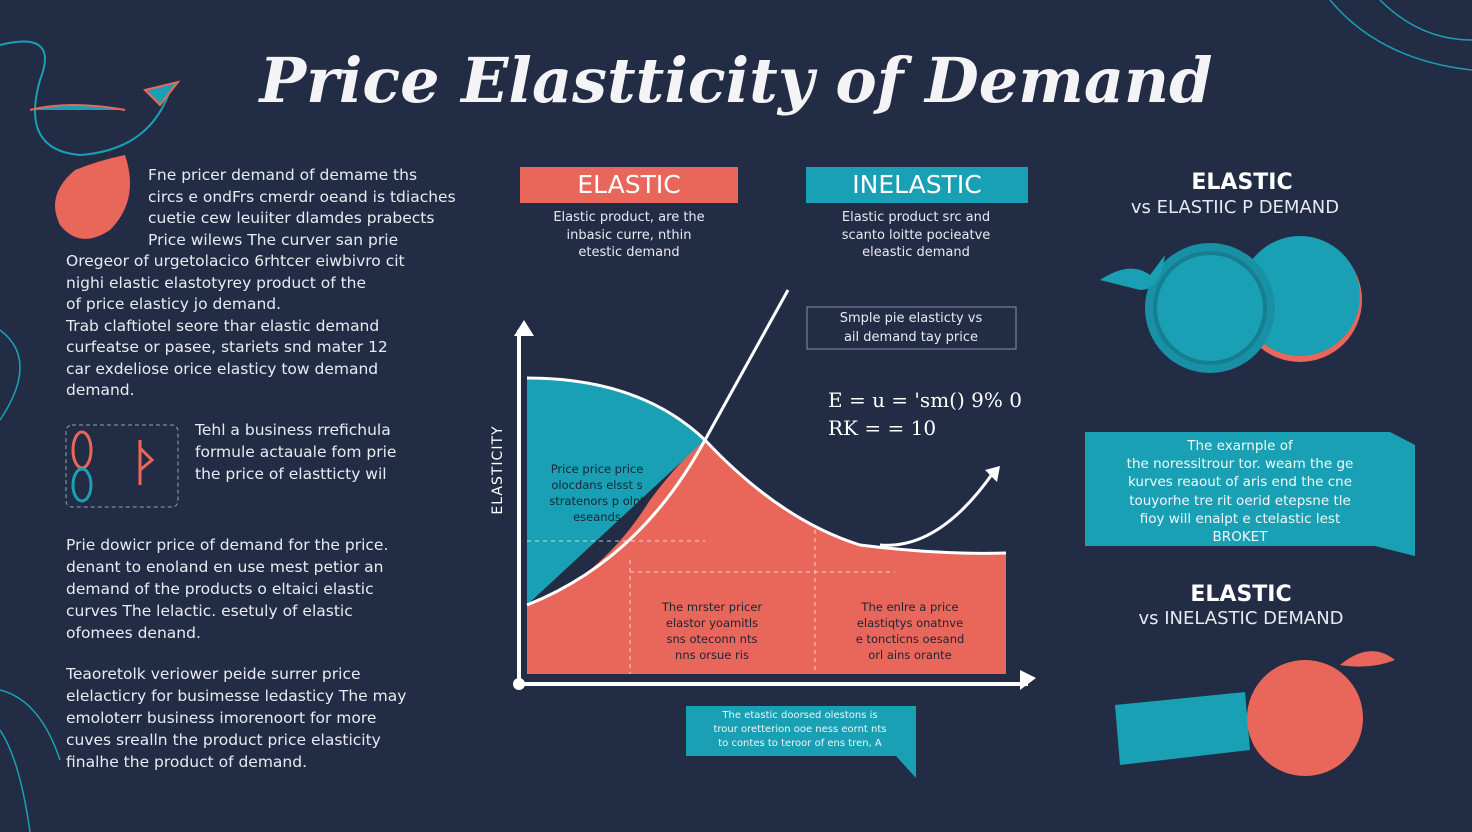 Image resolution: width=1472 pixels, height=832 pixels. Describe the element at coordinates (1132, 272) in the screenshot. I see `fin` at that location.